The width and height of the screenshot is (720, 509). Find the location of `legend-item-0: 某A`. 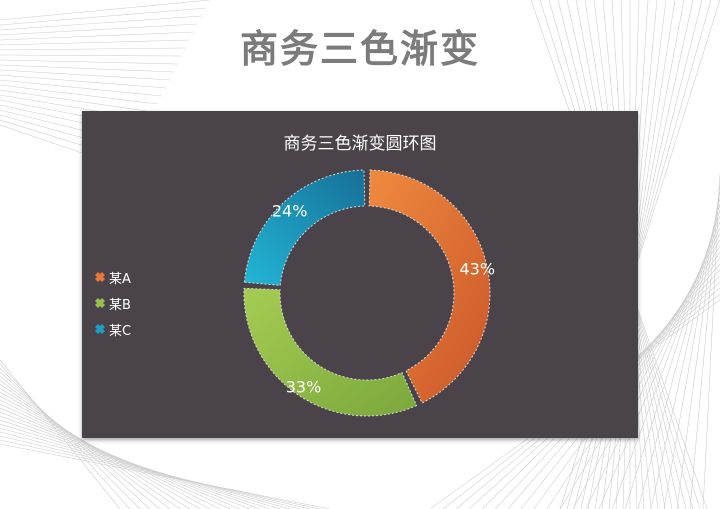

legend-item-0: 某A is located at coordinates (112, 277).